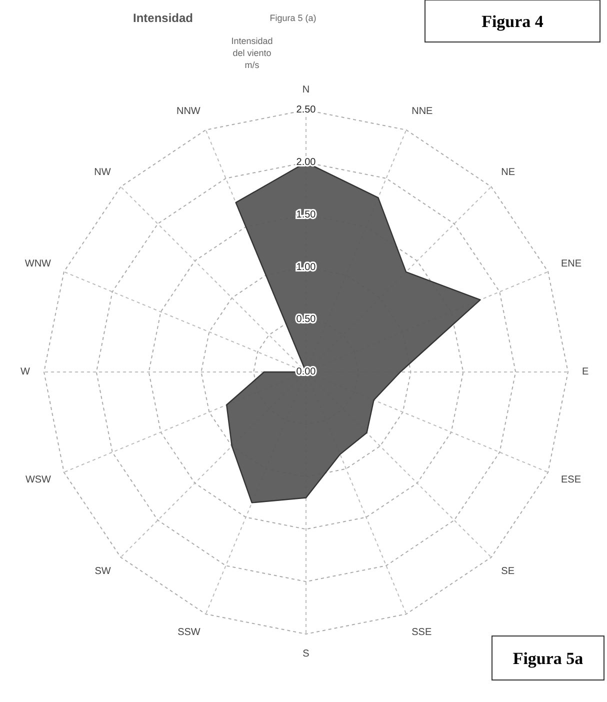  What do you see at coordinates (548, 658) in the screenshot?
I see `text: Figura 5a` at bounding box center [548, 658].